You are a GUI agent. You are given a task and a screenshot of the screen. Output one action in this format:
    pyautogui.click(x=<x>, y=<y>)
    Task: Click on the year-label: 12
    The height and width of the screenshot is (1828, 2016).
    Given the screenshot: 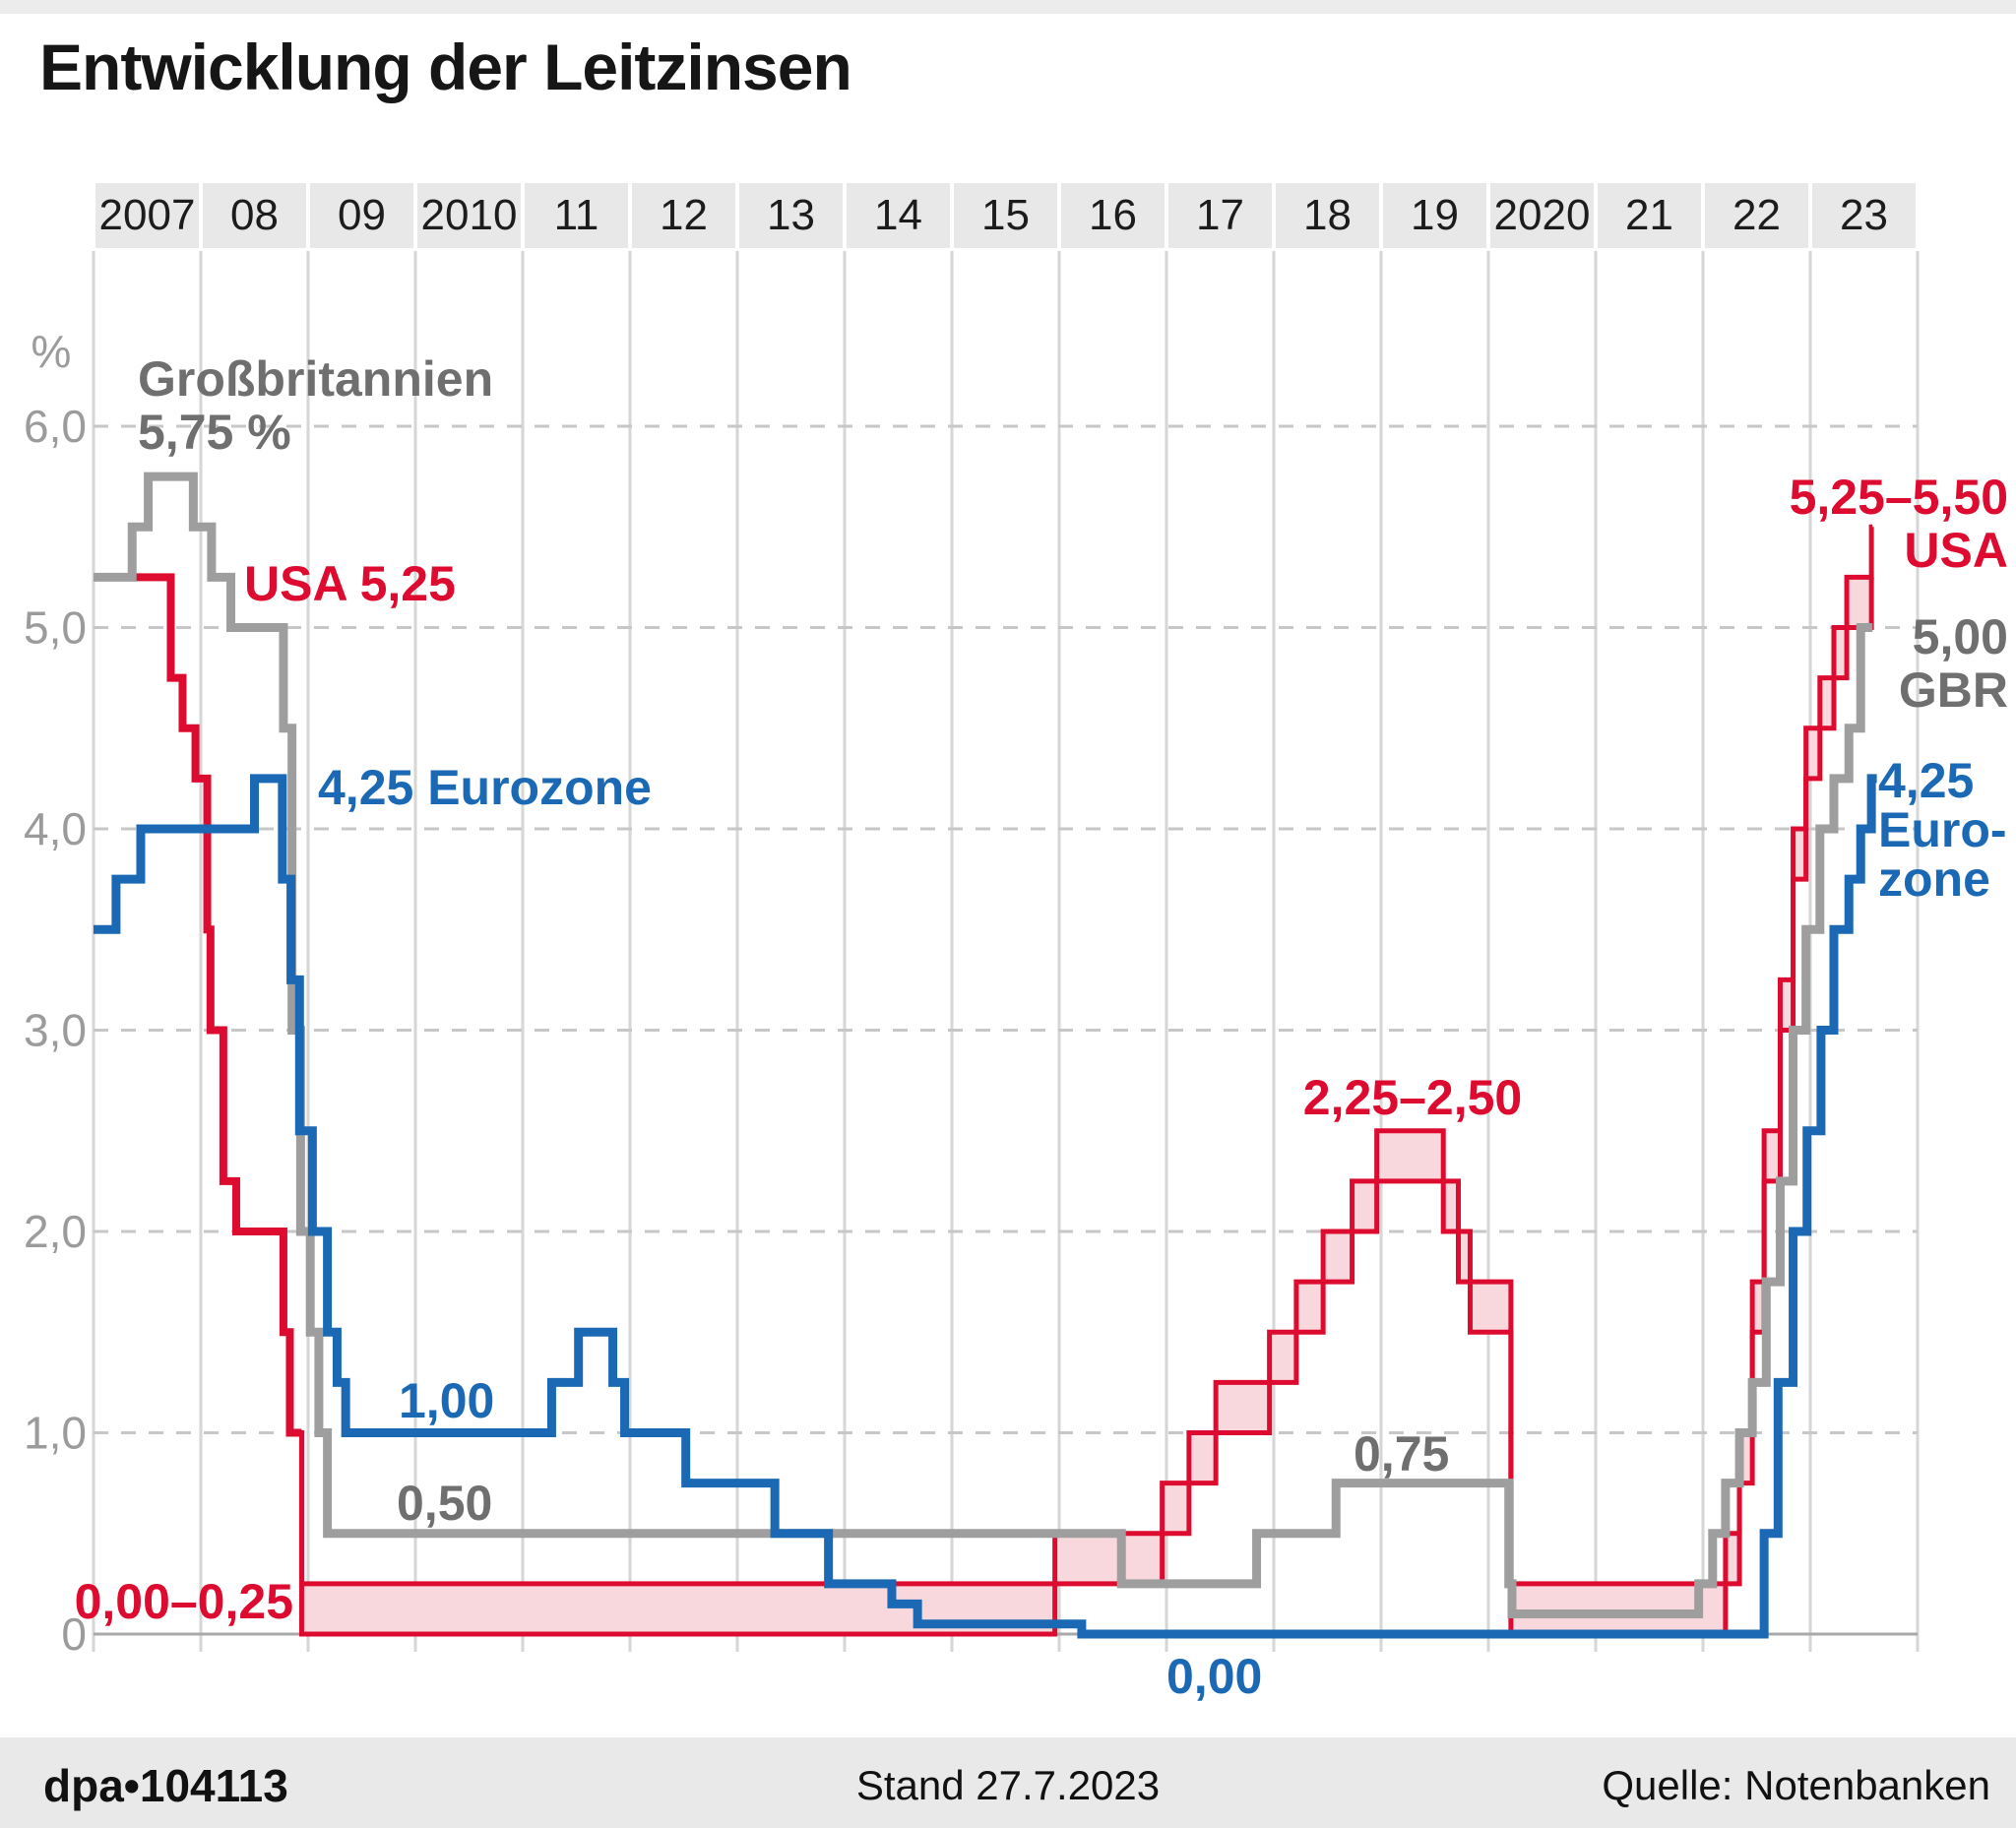 What is the action you would take?
    pyautogui.click(x=684, y=215)
    